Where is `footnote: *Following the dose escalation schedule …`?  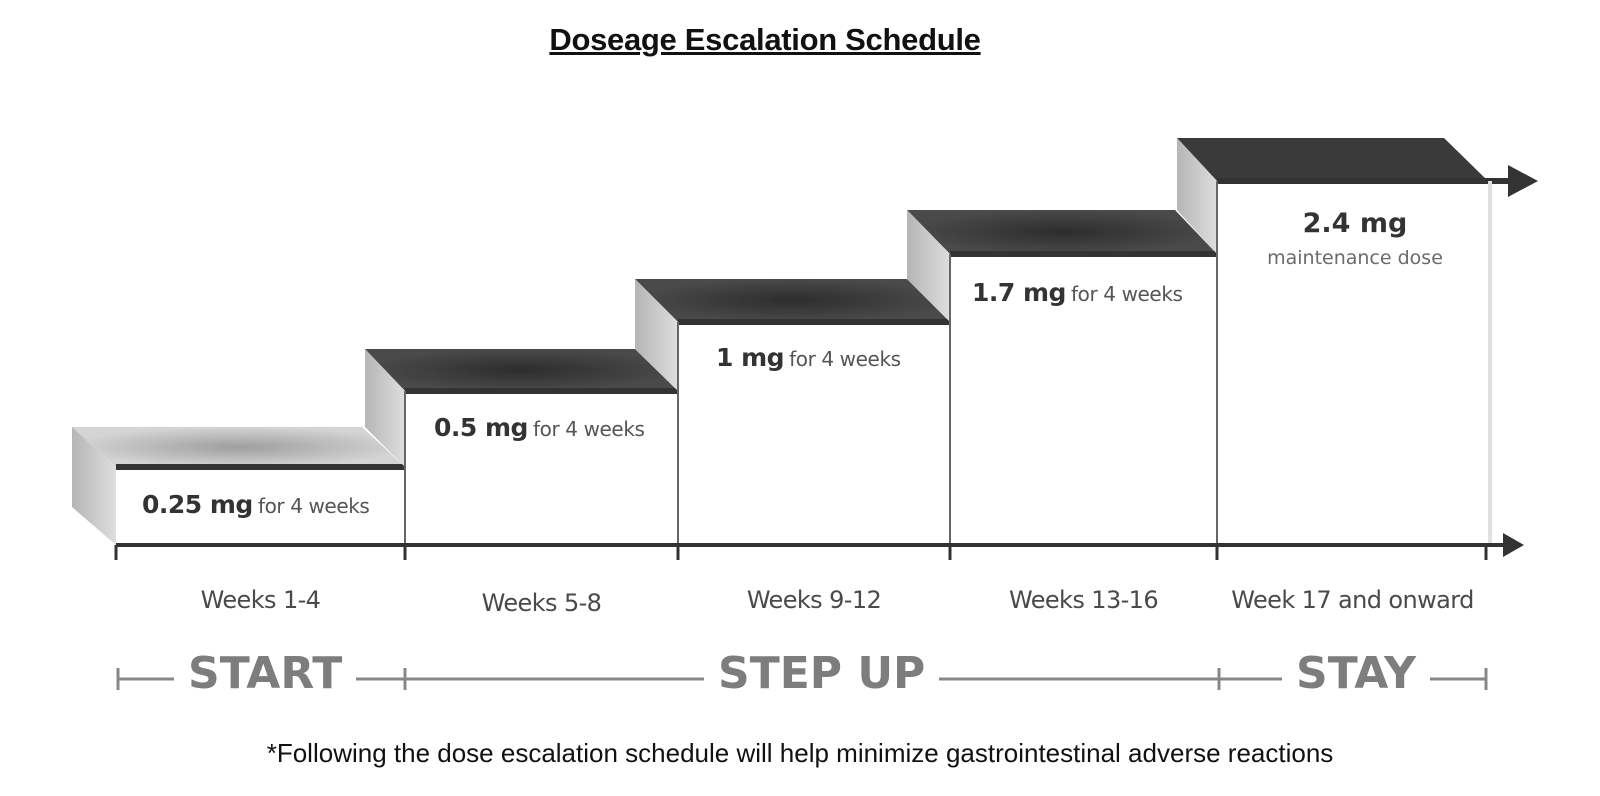 footnote: *Following the dose escalation schedule … is located at coordinates (800, 753).